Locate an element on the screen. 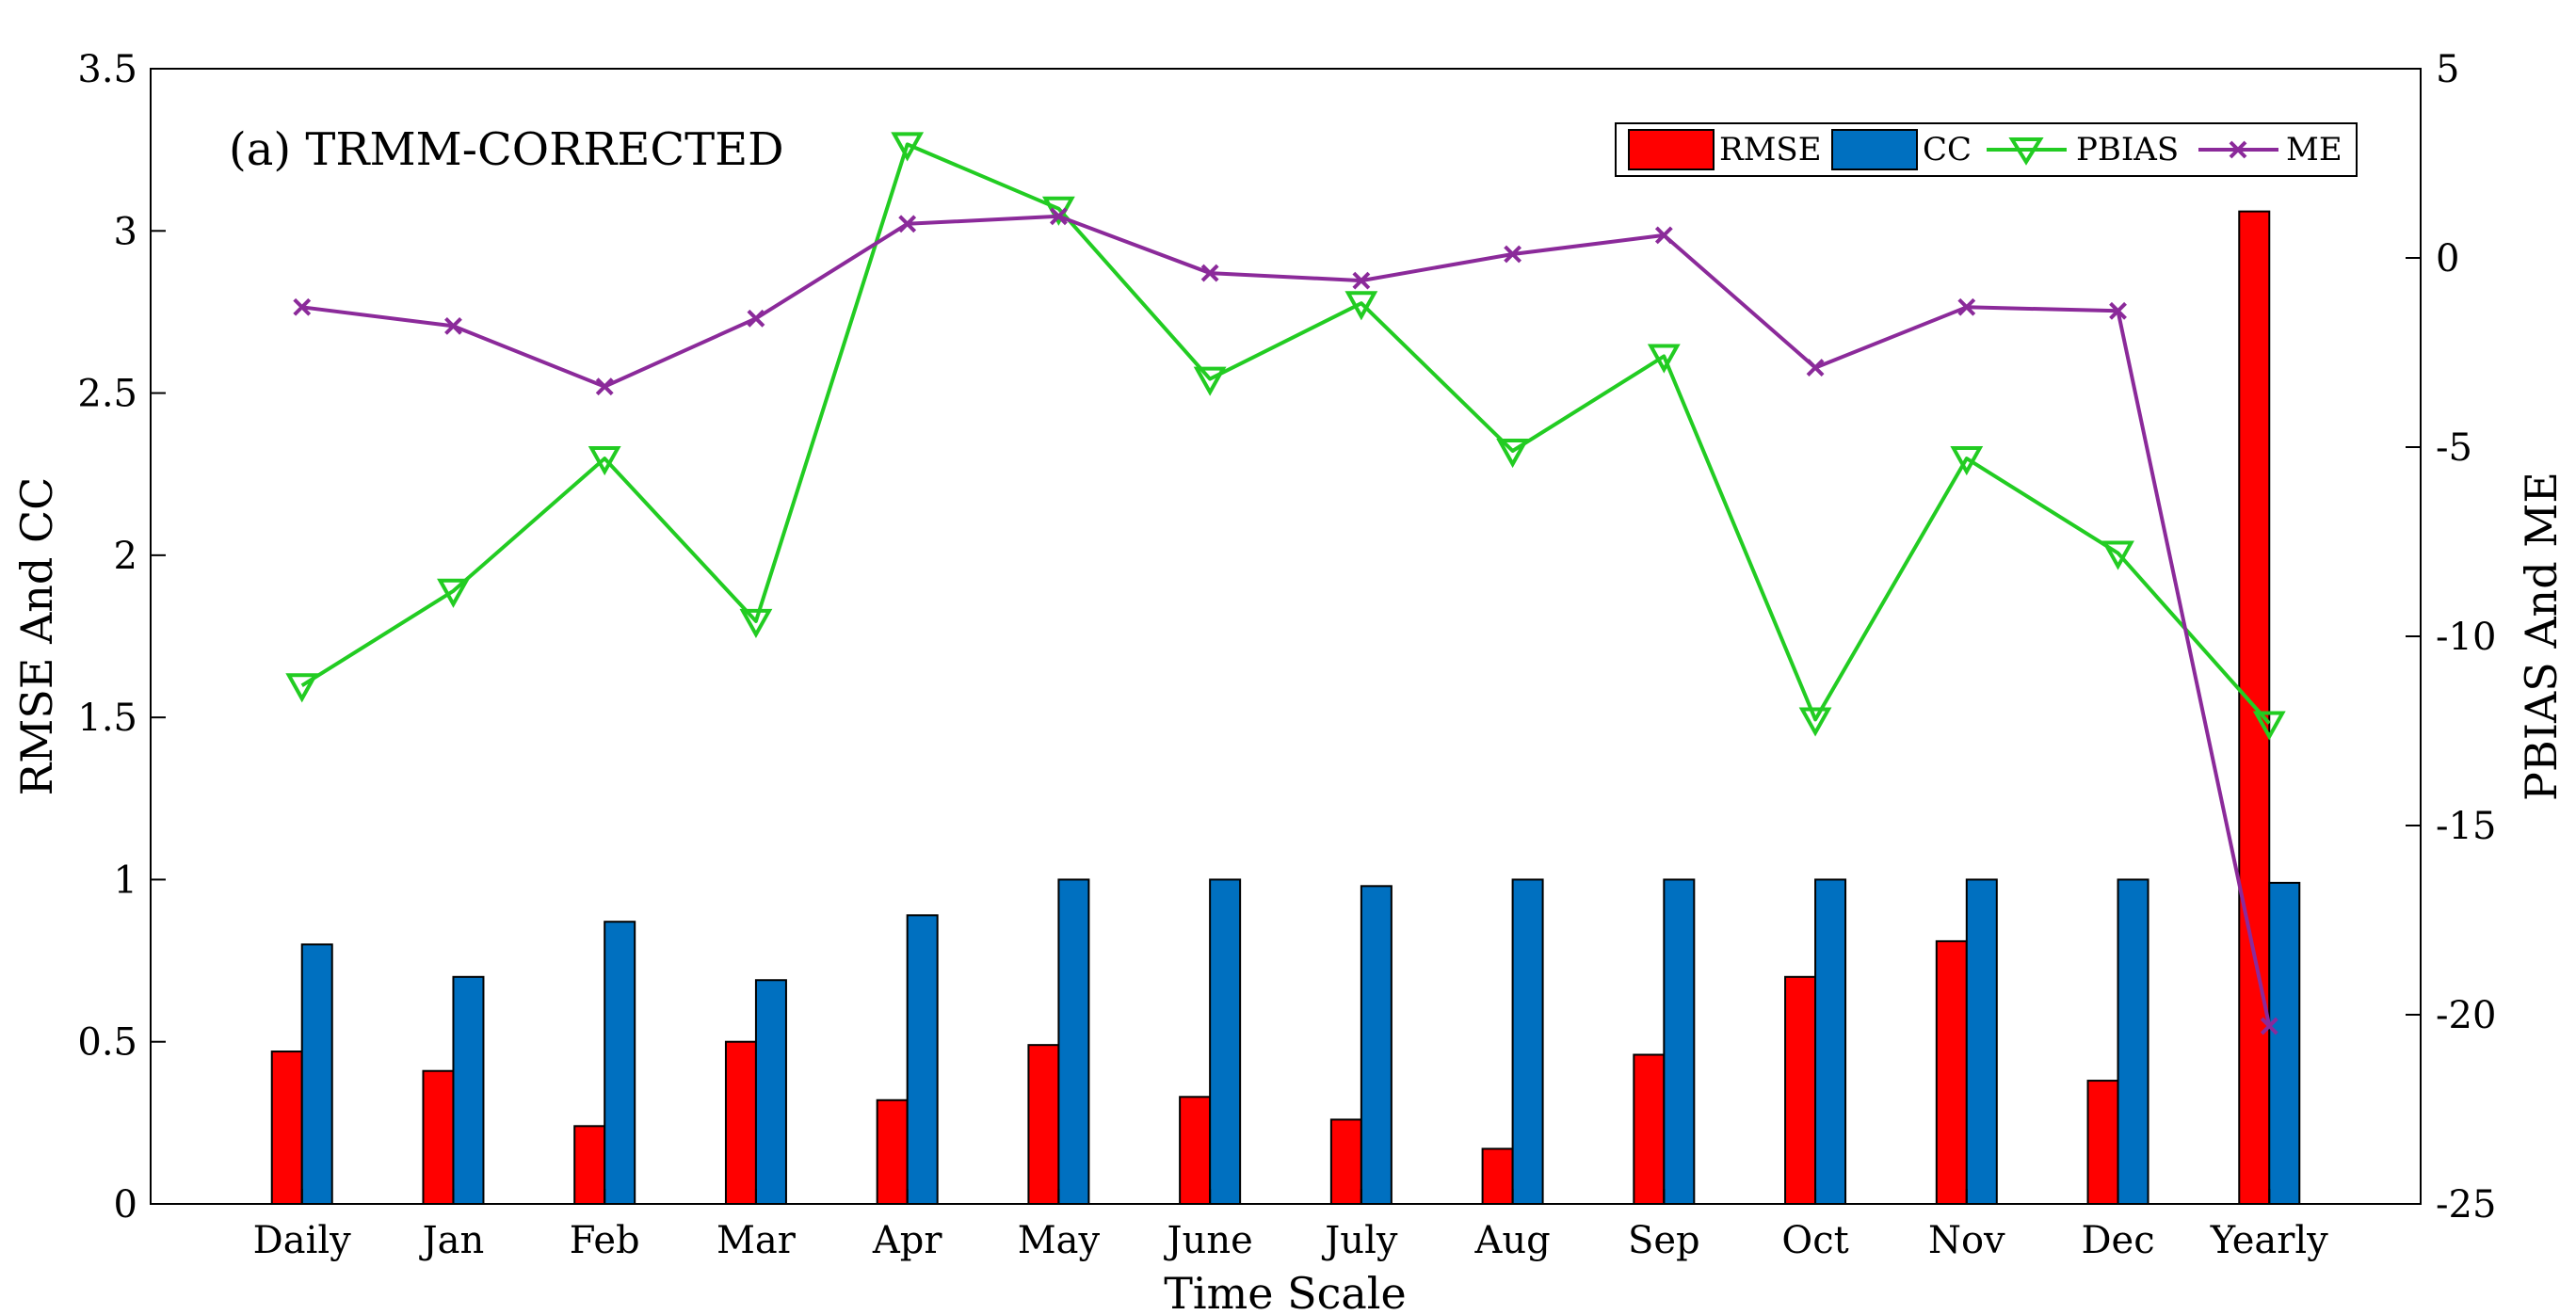 This screenshot has width=2576, height=1315. point-me-mar is located at coordinates (756, 318).